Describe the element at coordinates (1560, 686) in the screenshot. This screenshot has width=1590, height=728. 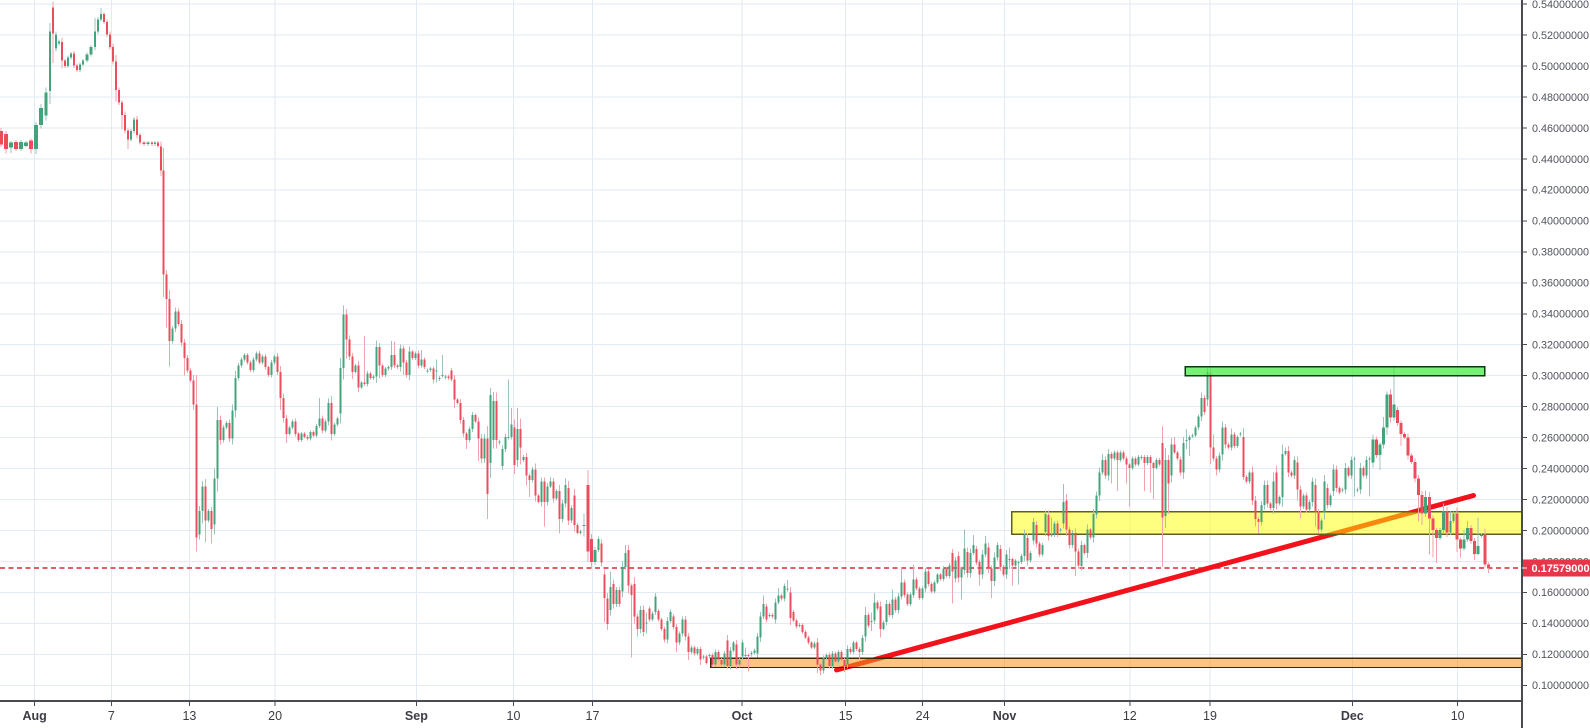
I see `svg-text: 0.10000000` at that location.